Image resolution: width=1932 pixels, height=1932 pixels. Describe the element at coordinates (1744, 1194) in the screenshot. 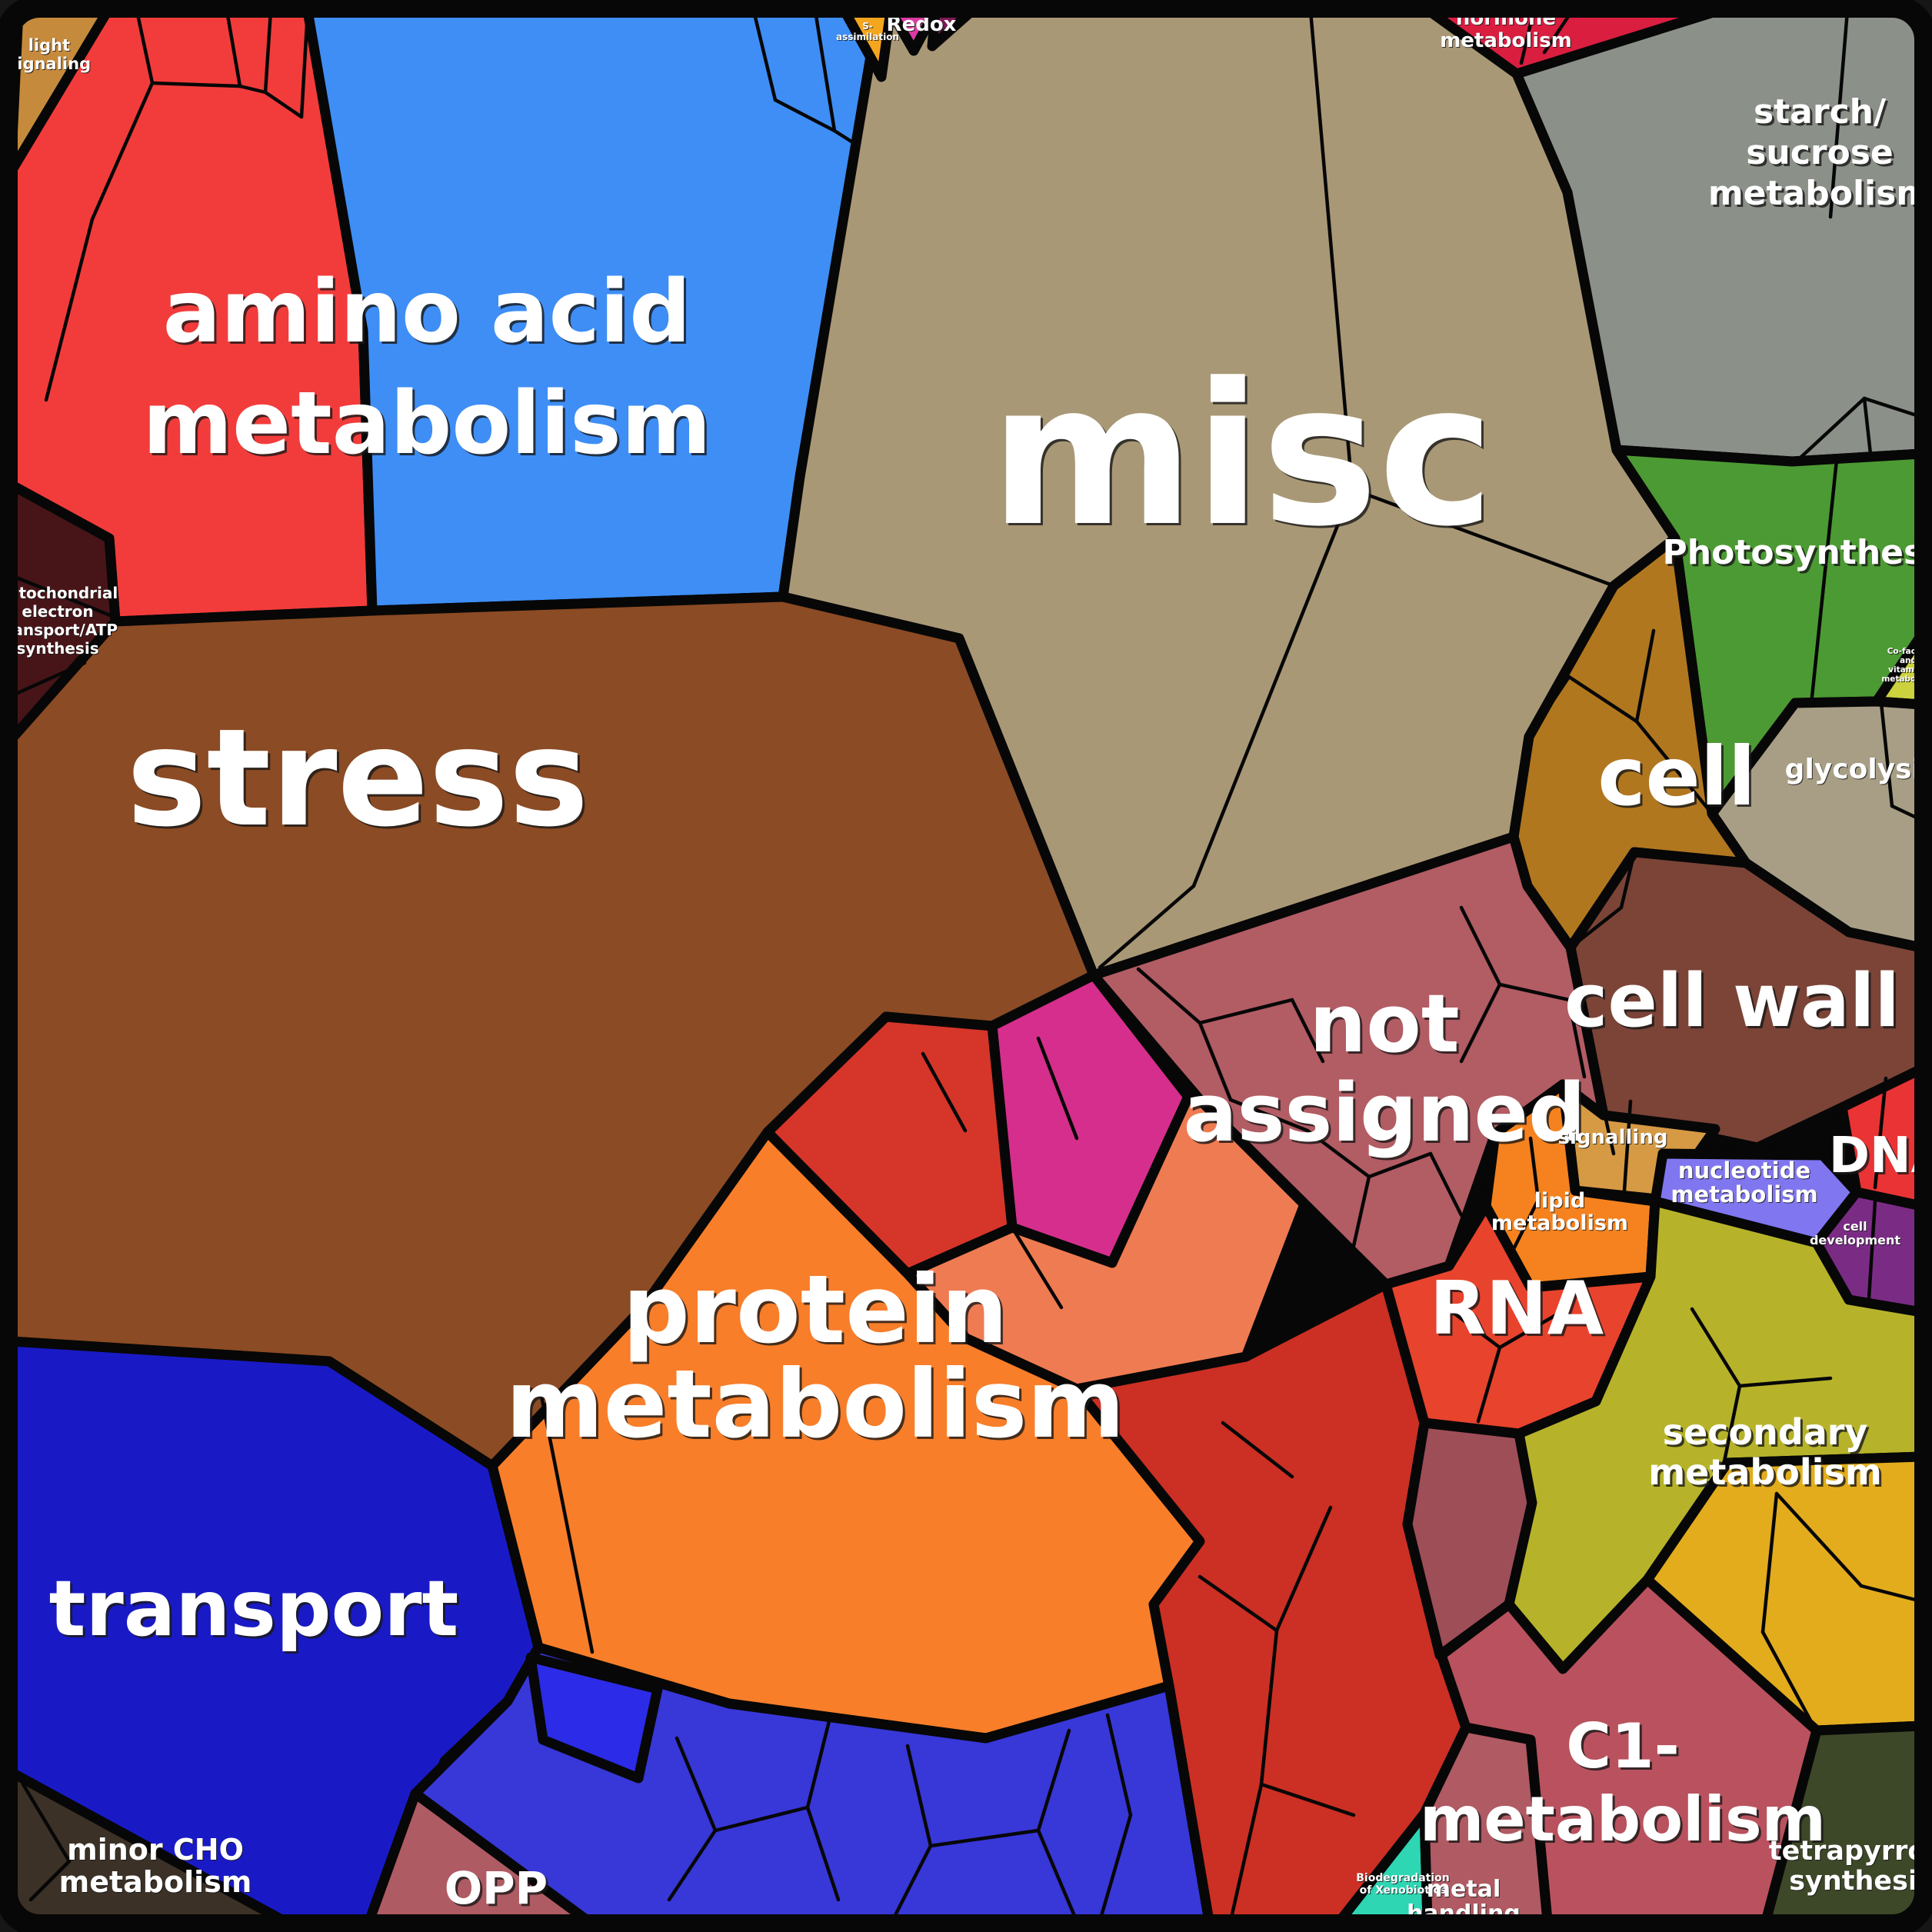

I see `label-nucleotide-metabolism: metabolism` at that location.